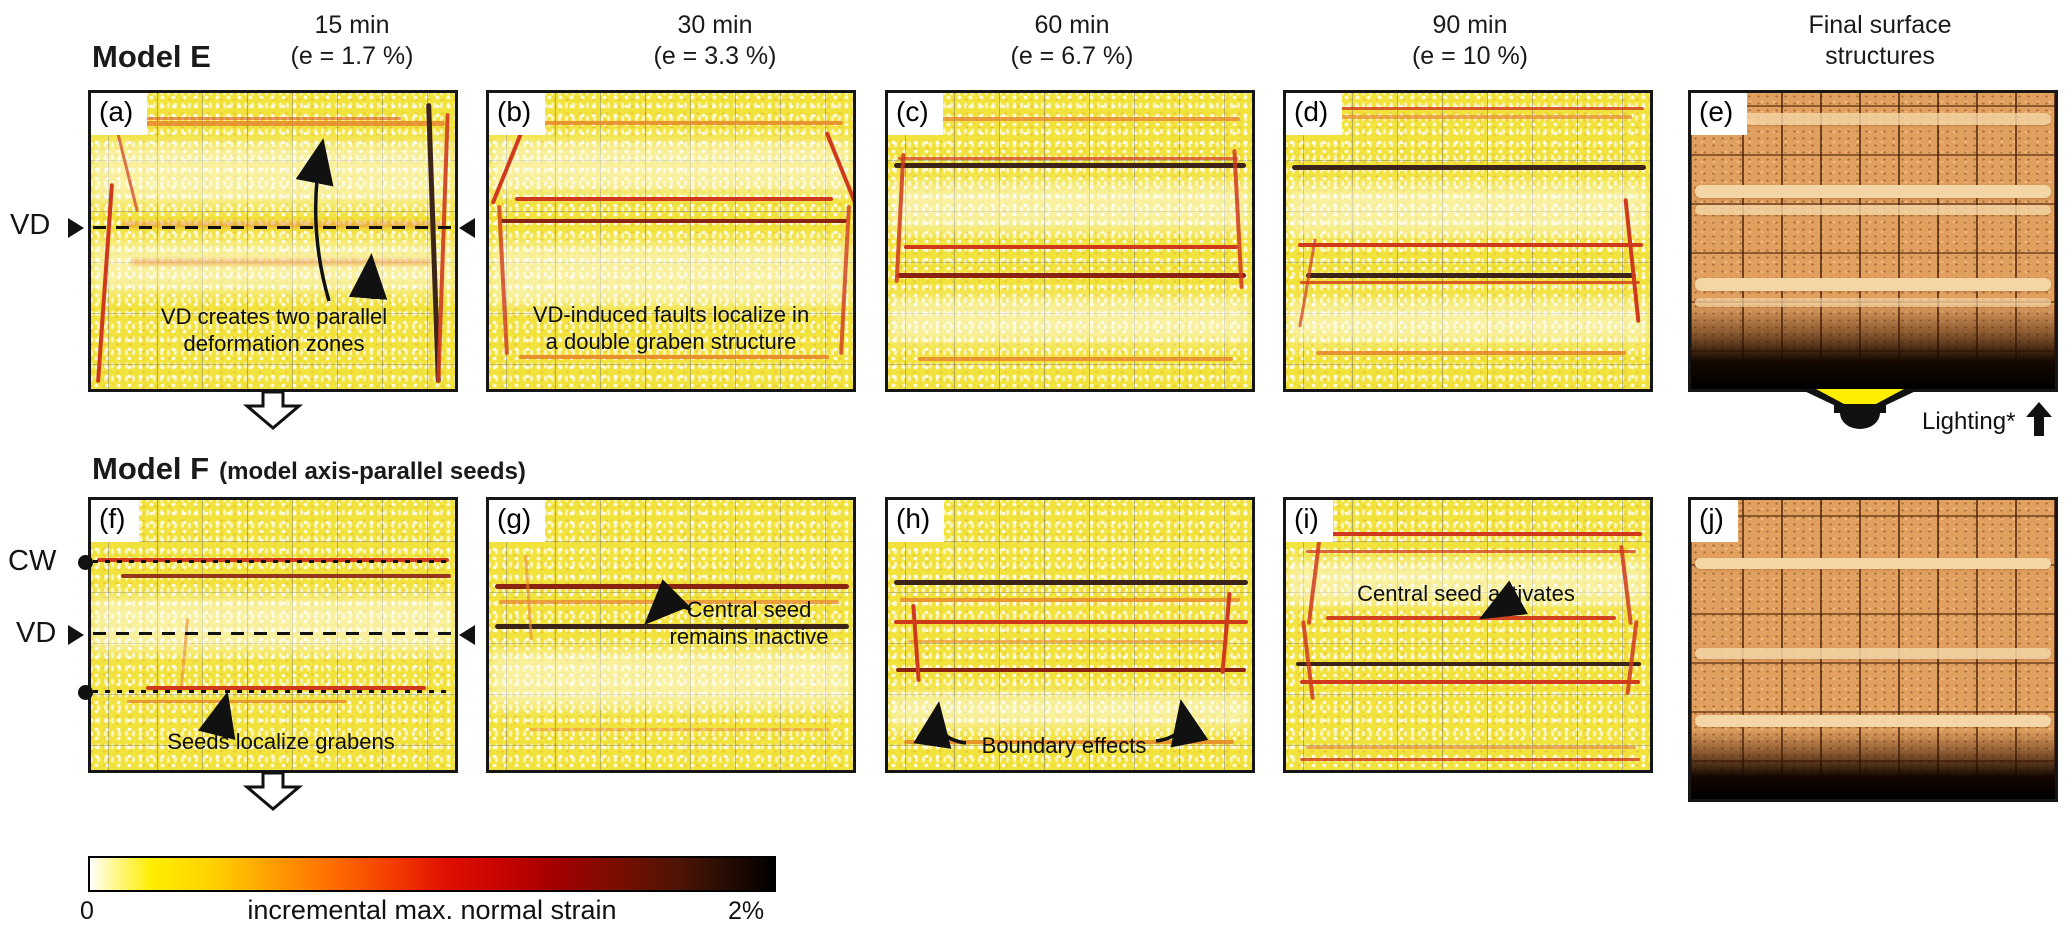  I want to click on cw-dotted-line, so click(273, 561).